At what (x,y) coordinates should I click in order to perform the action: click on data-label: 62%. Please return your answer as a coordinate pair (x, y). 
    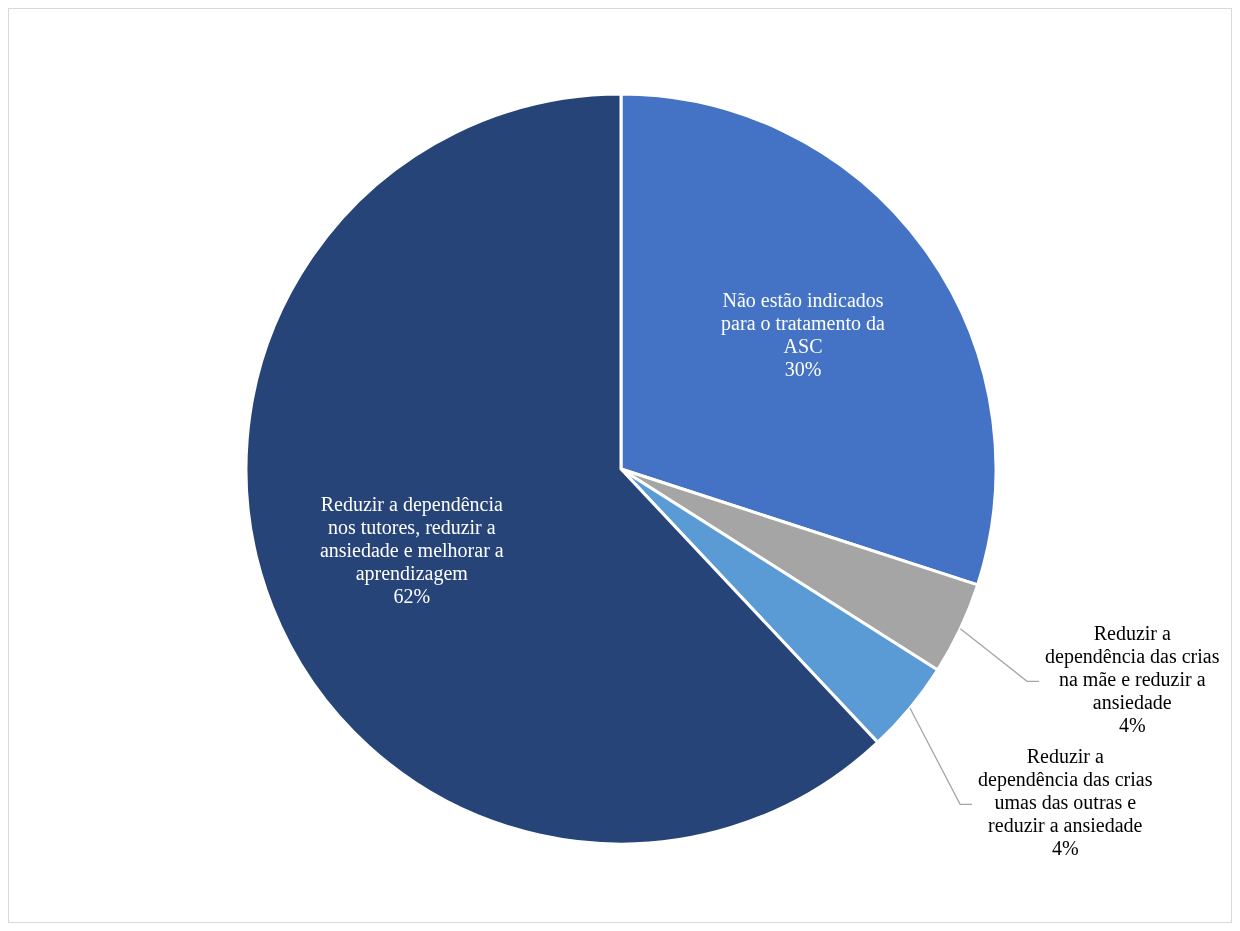
    Looking at the image, I should click on (412, 595).